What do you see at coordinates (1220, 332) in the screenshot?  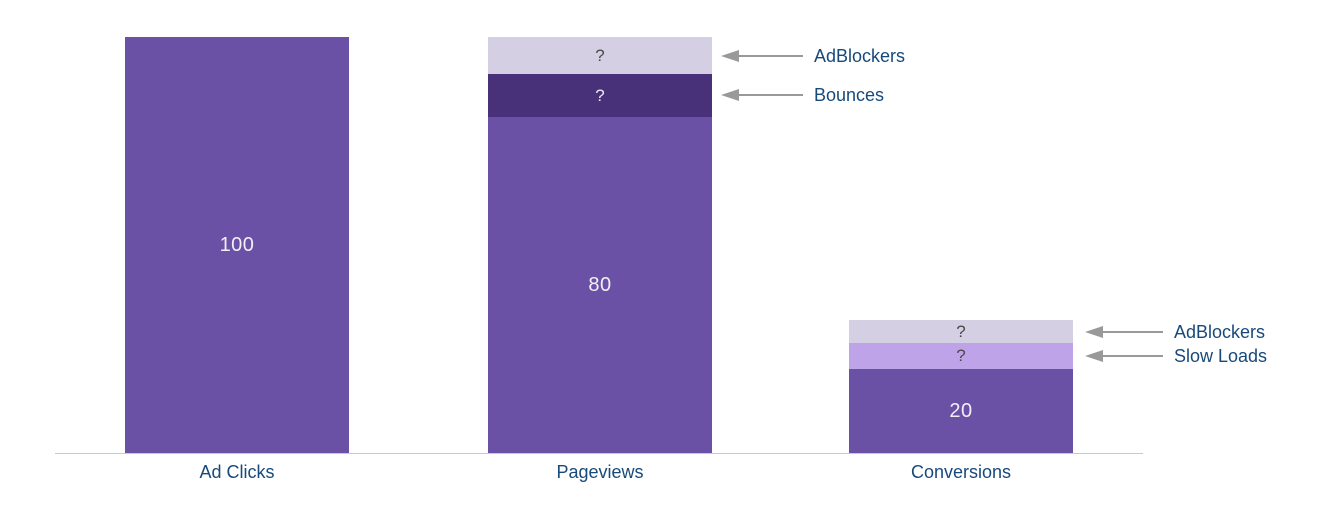 I see `annotation-conversions-adblockers: AdBlockers` at bounding box center [1220, 332].